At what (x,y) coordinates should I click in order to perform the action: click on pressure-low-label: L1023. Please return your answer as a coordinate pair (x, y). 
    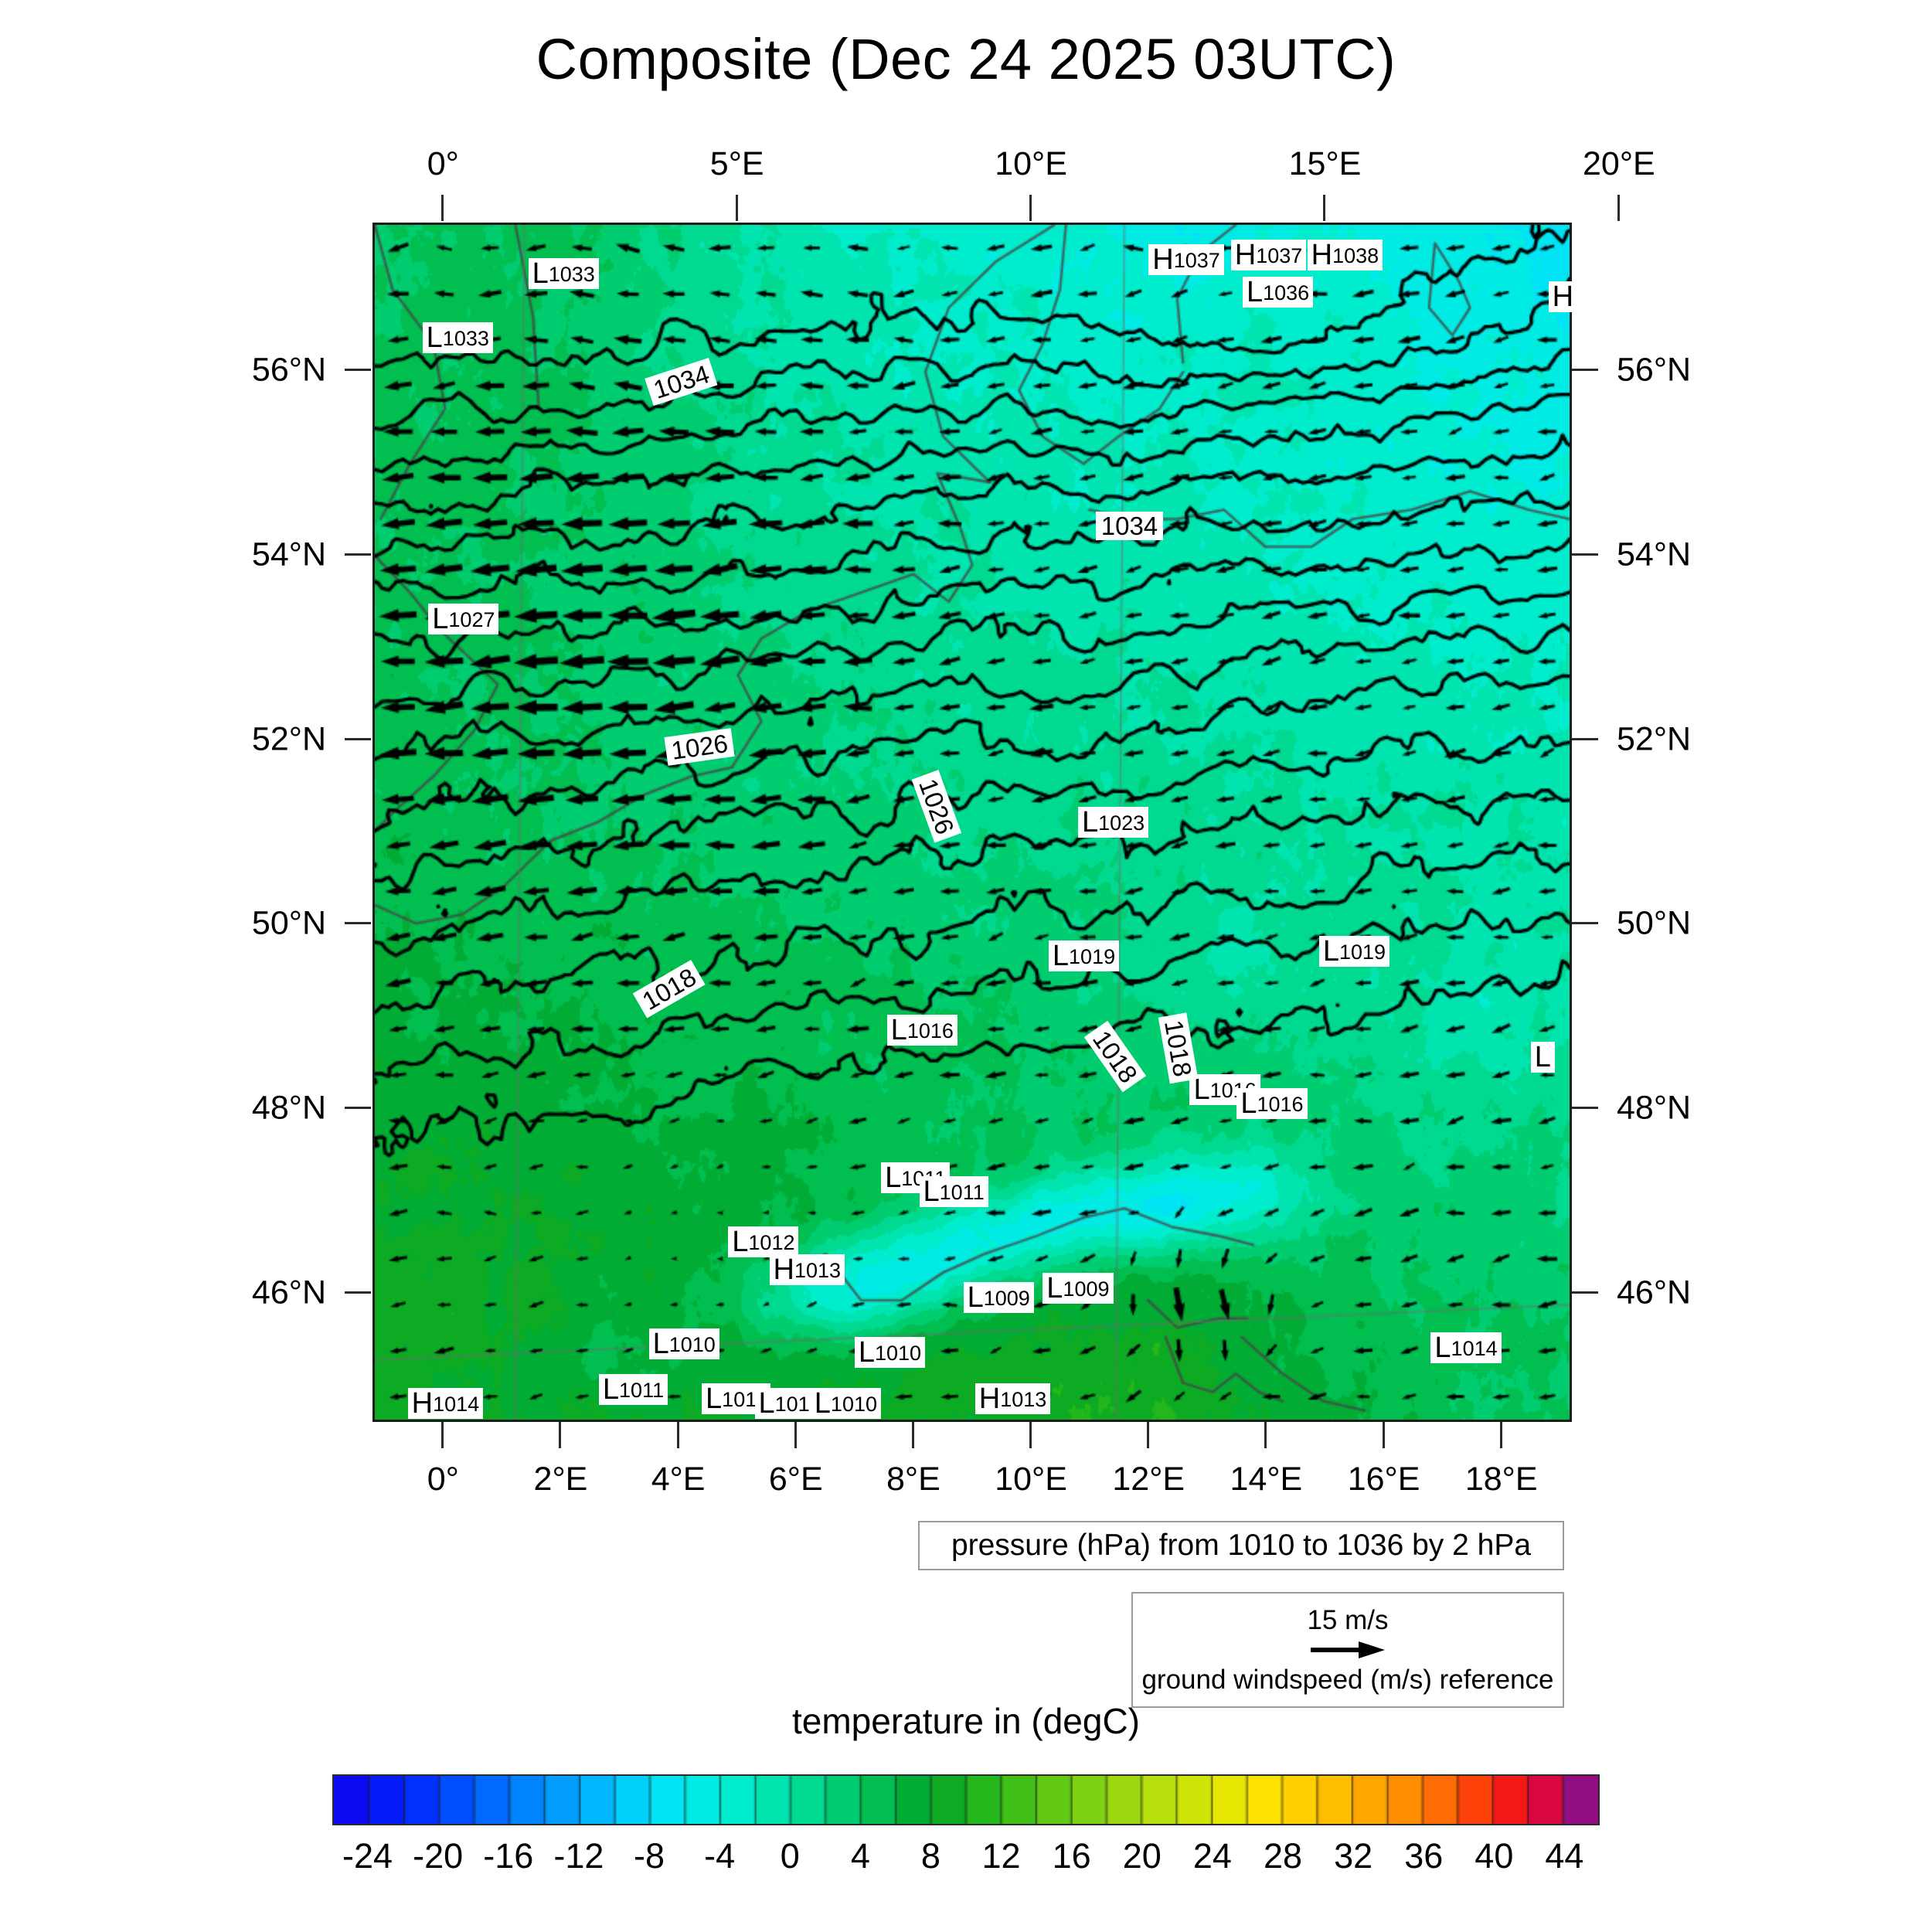
    Looking at the image, I should click on (1113, 822).